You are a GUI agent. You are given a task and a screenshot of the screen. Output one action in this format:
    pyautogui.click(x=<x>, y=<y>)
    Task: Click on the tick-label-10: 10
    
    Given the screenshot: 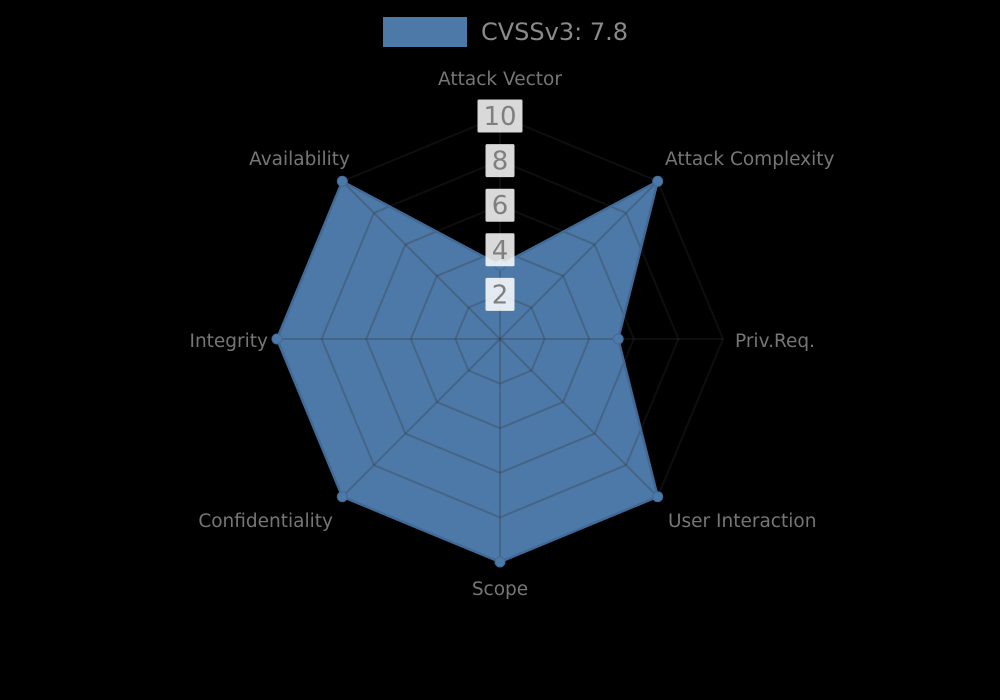 What is the action you would take?
    pyautogui.click(x=499, y=117)
    